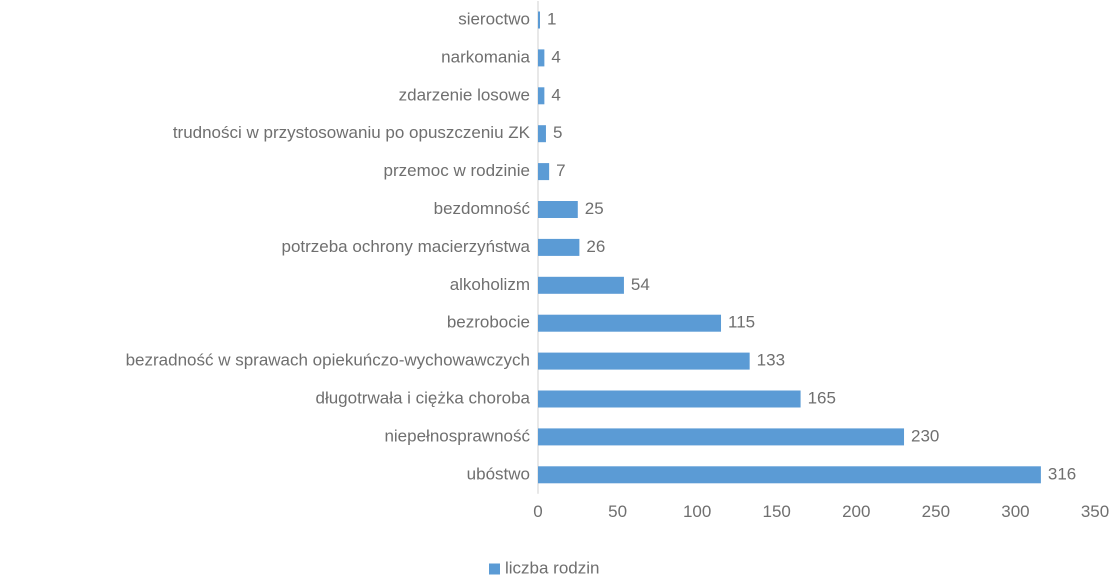 Image resolution: width=1118 pixels, height=580 pixels. Describe the element at coordinates (617, 511) in the screenshot. I see `x-tick-label: 50` at that location.